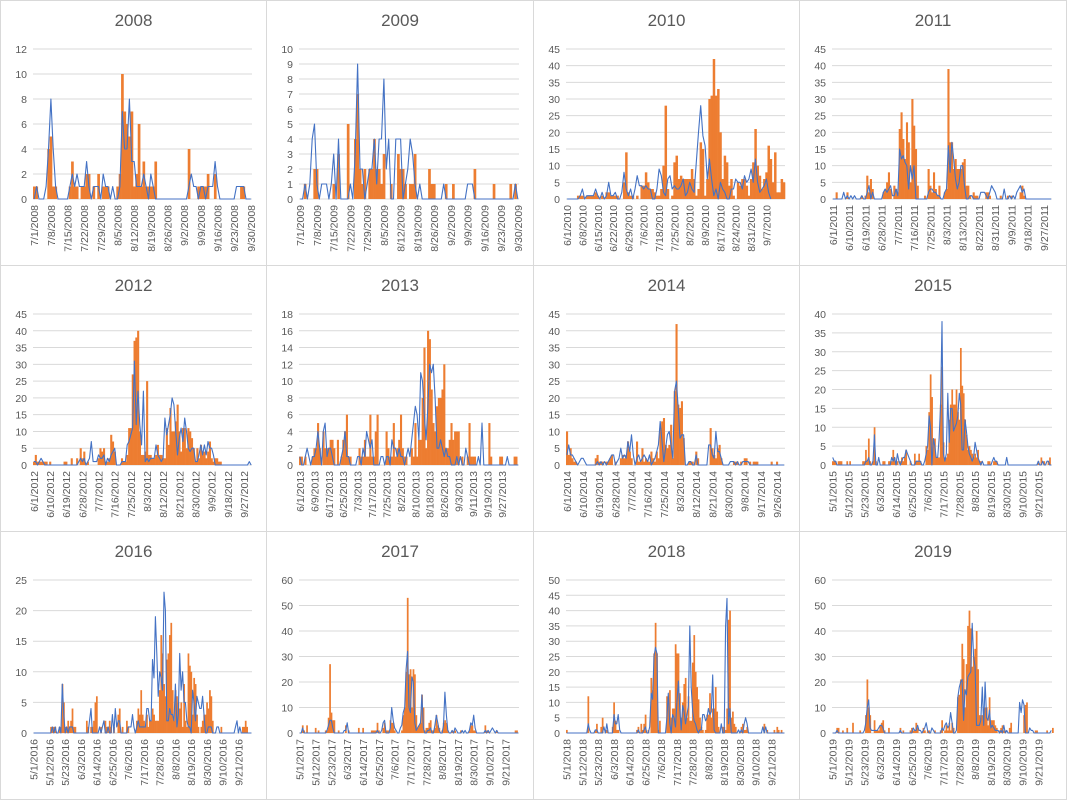  Describe the element at coordinates (245, 494) in the screenshot. I see `x-tick-label: 9/27/2012` at that location.